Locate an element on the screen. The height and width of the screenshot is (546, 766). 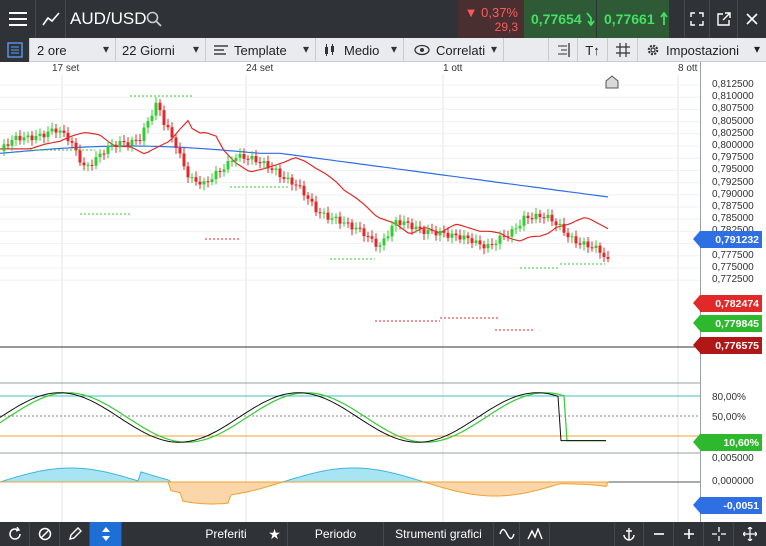
buy-button: 0,77661 is located at coordinates (633, 19).